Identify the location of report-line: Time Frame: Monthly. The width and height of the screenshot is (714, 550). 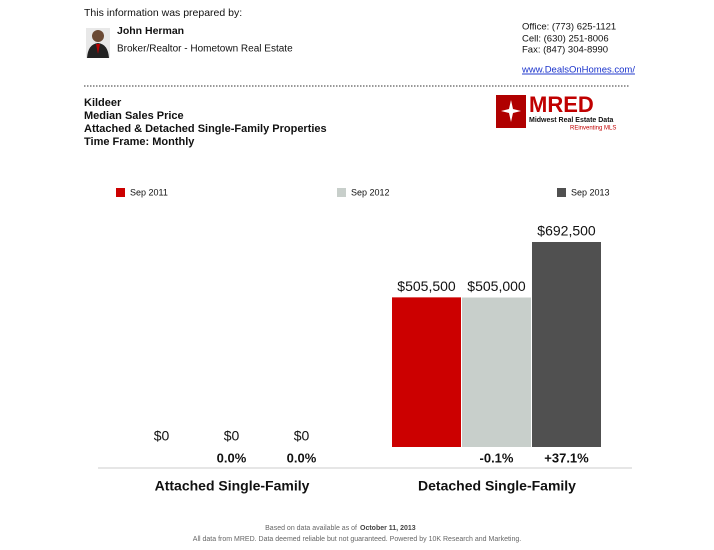
(139, 142).